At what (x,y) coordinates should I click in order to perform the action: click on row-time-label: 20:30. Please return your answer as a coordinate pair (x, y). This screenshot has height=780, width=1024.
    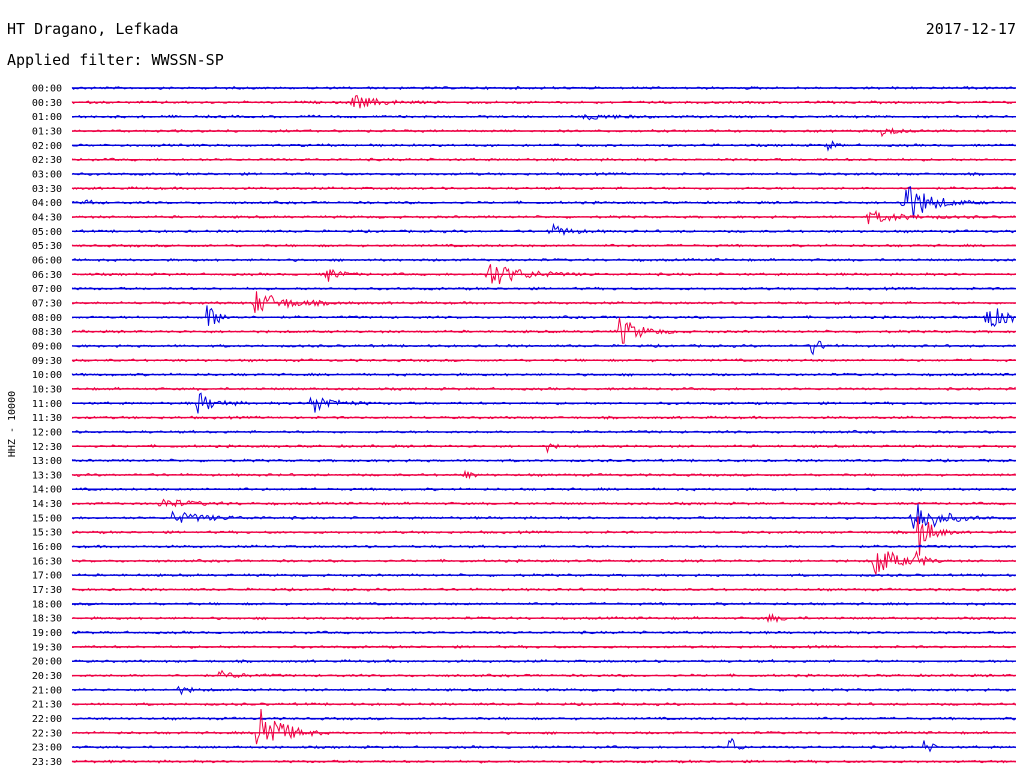
    Looking at the image, I should click on (47, 676).